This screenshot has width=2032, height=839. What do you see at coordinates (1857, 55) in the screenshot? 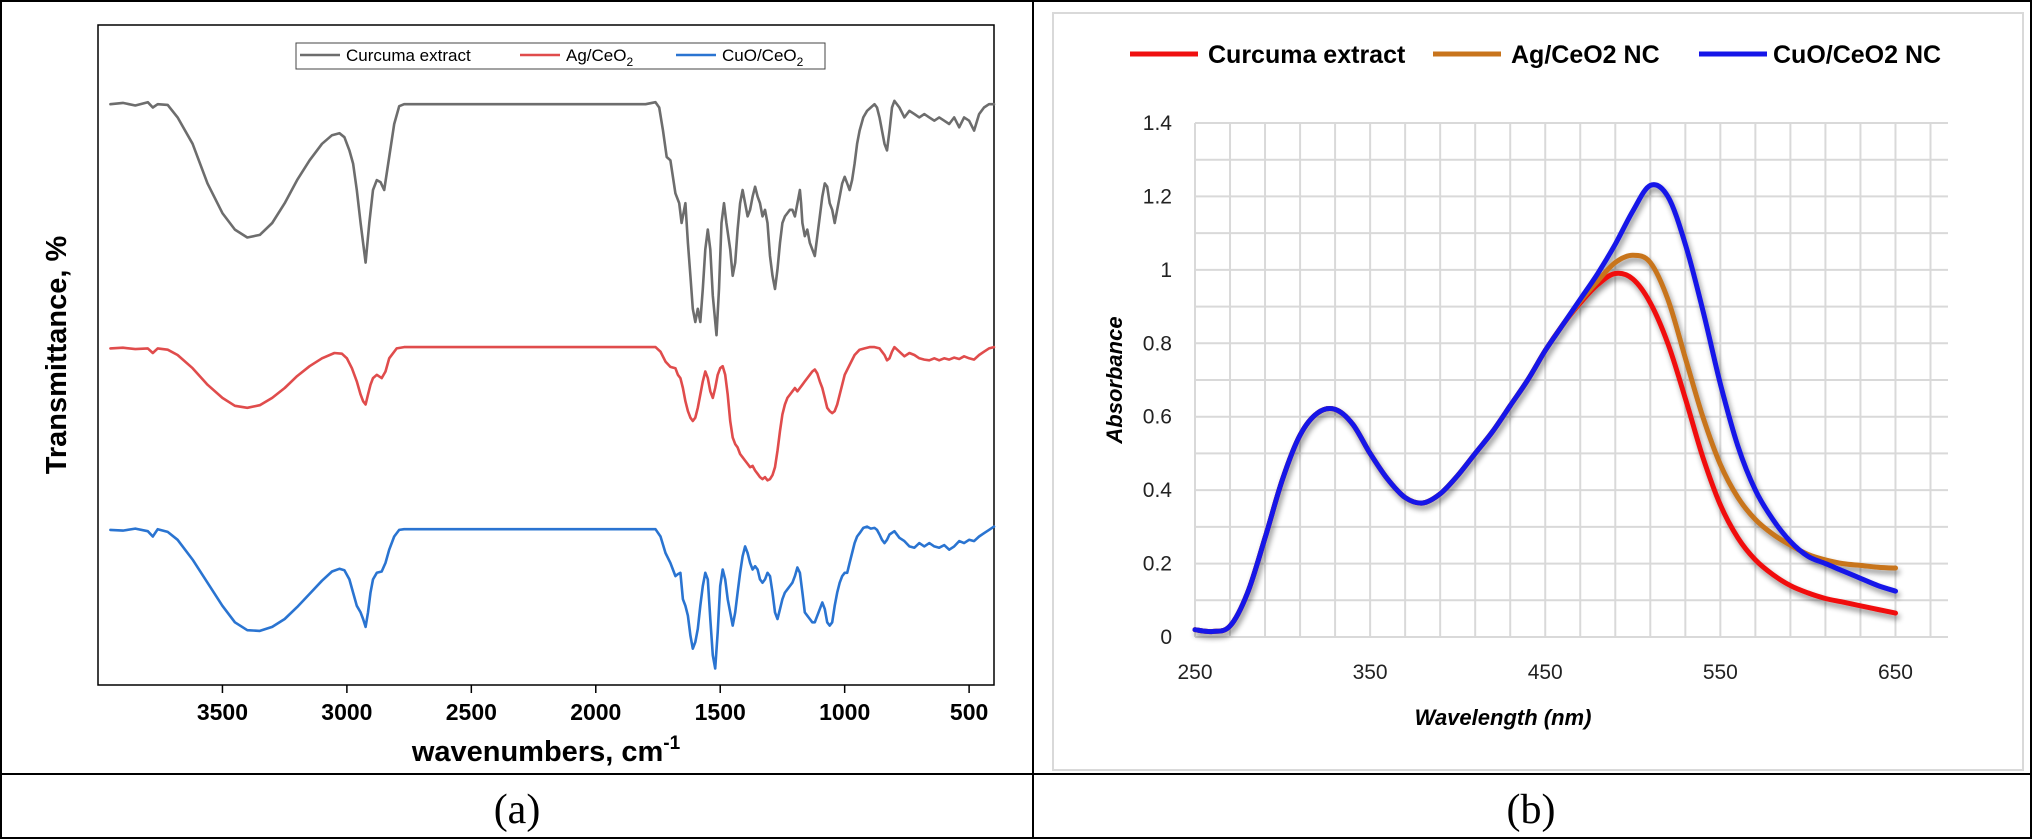
I see `legend-label-cuo-b: CuO/CeO2 NC` at bounding box center [1857, 55].